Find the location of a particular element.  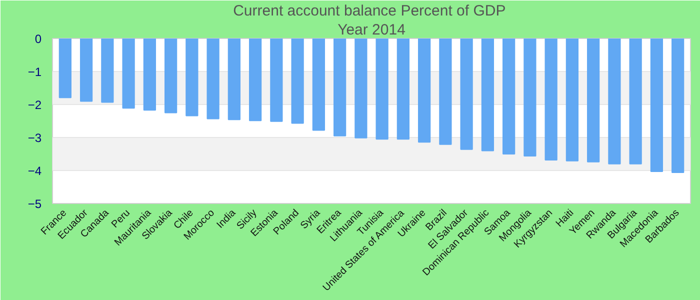

chart-title: Current account balance Percent of GDP is located at coordinates (369, 11).